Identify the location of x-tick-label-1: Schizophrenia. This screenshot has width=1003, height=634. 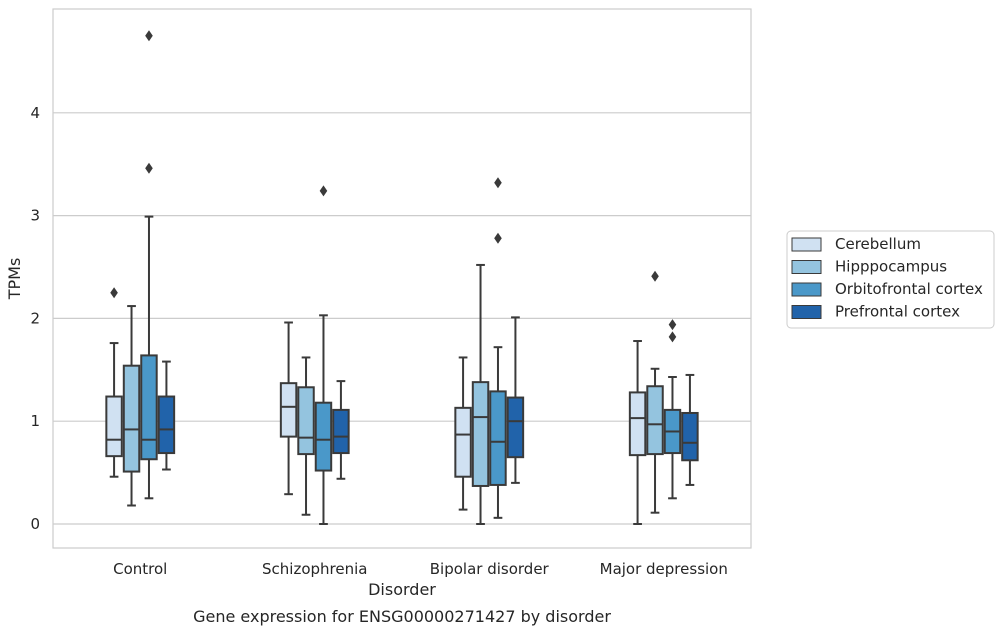
(314, 569).